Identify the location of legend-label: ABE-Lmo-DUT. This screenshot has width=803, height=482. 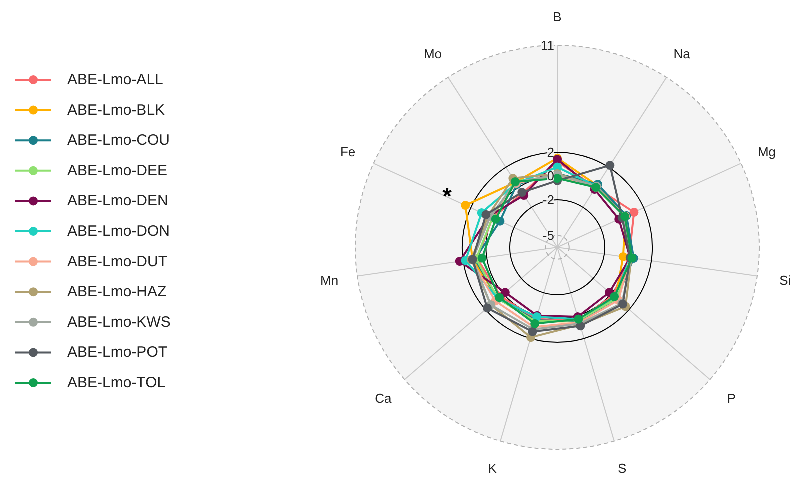
(118, 261).